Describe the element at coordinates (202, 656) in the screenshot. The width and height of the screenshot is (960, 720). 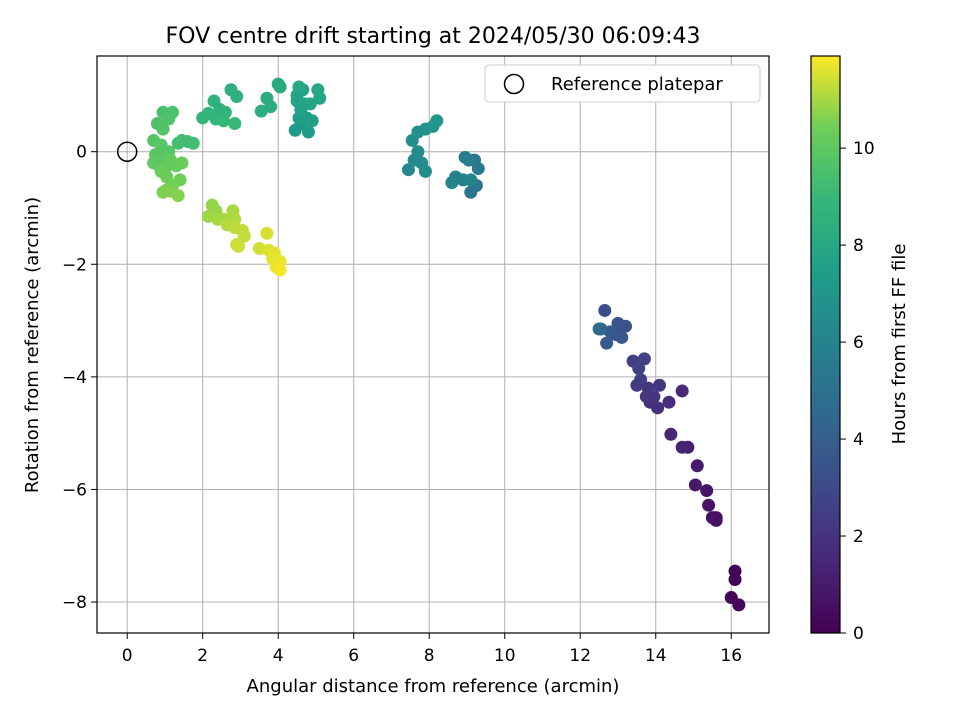
I see `x-tick-label: 2` at that location.